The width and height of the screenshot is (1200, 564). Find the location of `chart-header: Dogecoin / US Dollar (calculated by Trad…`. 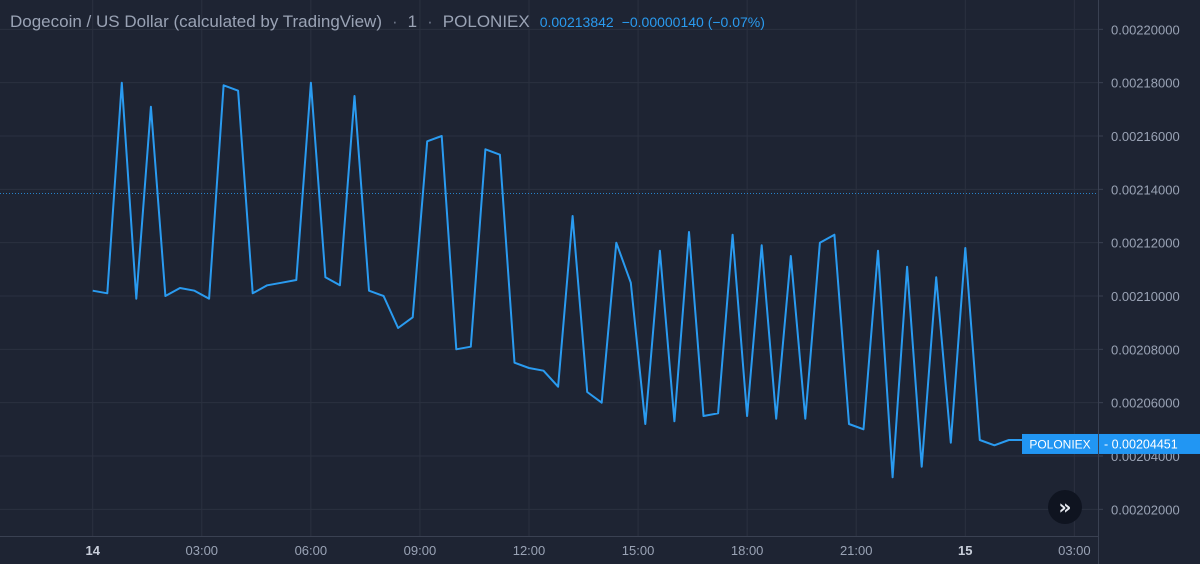

chart-header: Dogecoin / US Dollar (calculated by Trad… is located at coordinates (387, 22).